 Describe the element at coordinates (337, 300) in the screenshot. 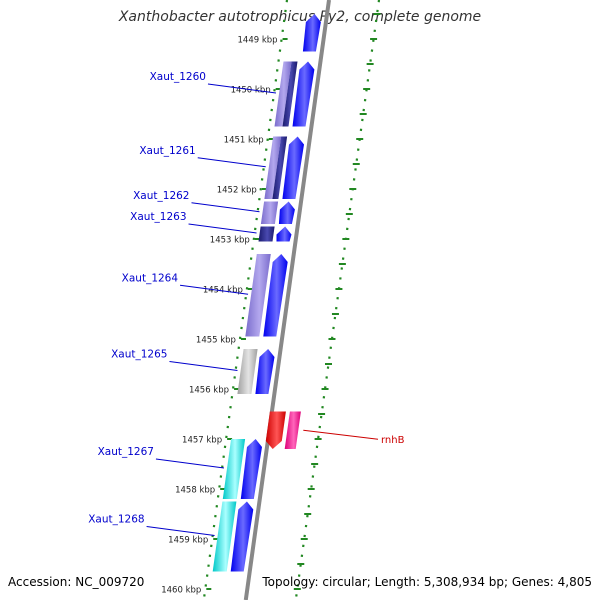

I see `outer-guide-ring` at that location.